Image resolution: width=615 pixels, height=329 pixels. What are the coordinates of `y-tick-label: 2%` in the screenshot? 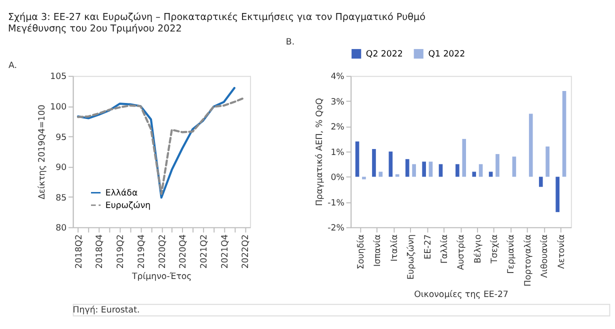 It's located at (337, 127).